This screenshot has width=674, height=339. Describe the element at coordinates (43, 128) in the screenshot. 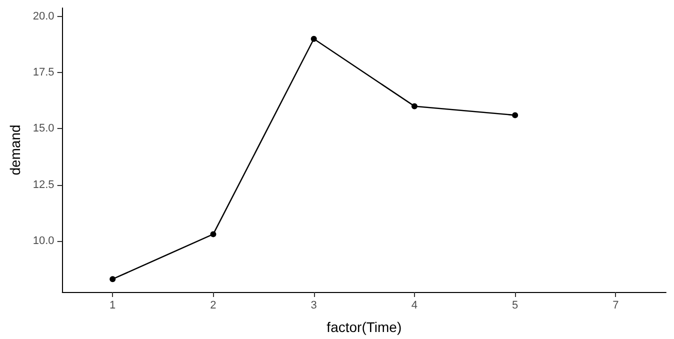

I see `y-tick-label: 15.0` at that location.